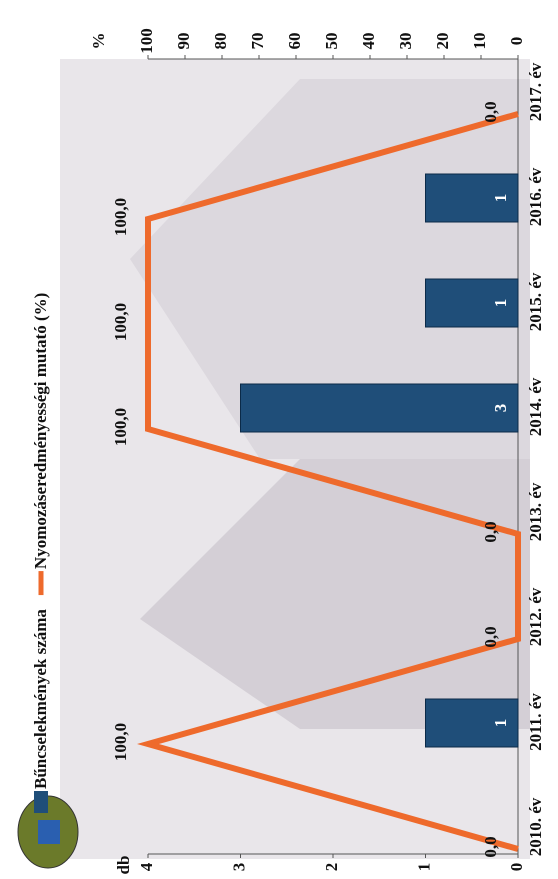 The width and height of the screenshot is (558, 879). I want to click on legend-label: Nyomozáseredményességi mutató (%), so click(40, 431).